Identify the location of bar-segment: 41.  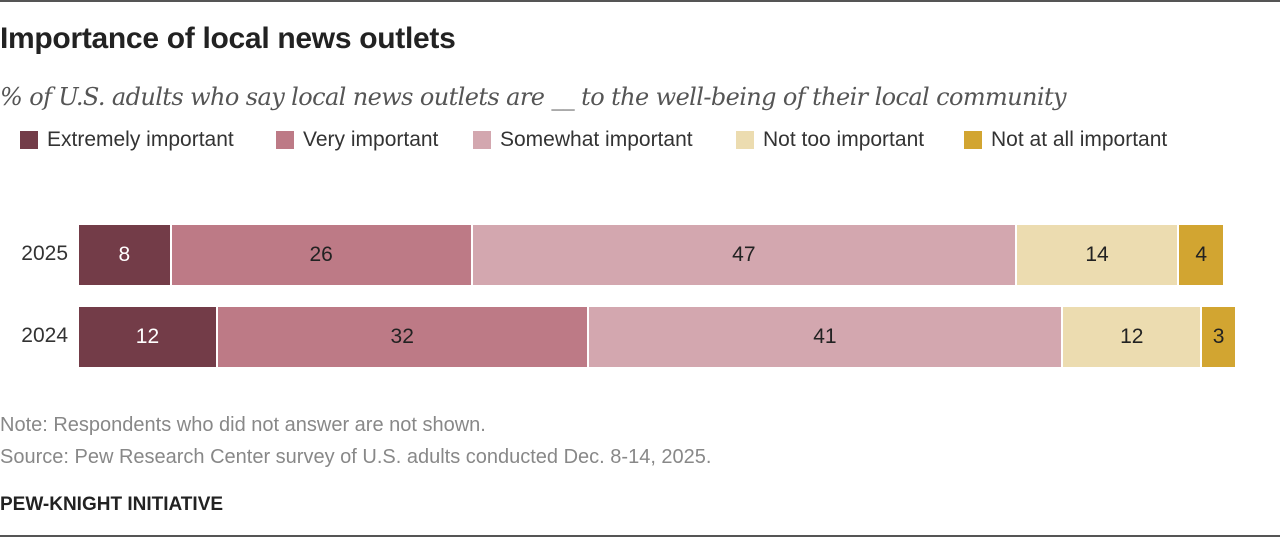
(826, 337).